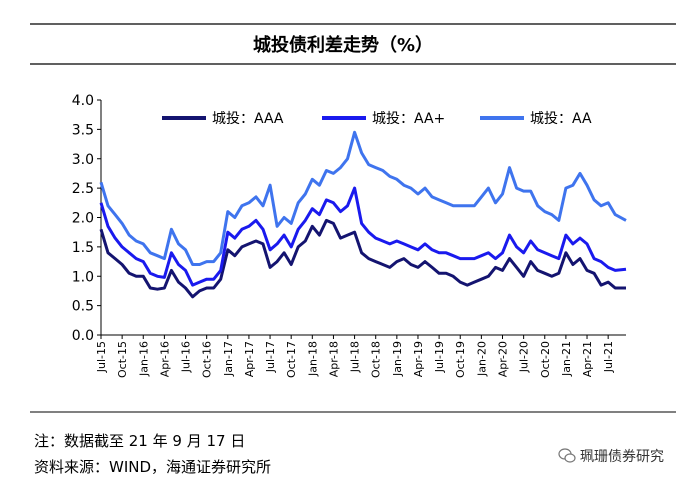 This screenshot has height=486, width=686. What do you see at coordinates (608, 357) in the screenshot?
I see `x-tick-label: Jul-21` at bounding box center [608, 357].